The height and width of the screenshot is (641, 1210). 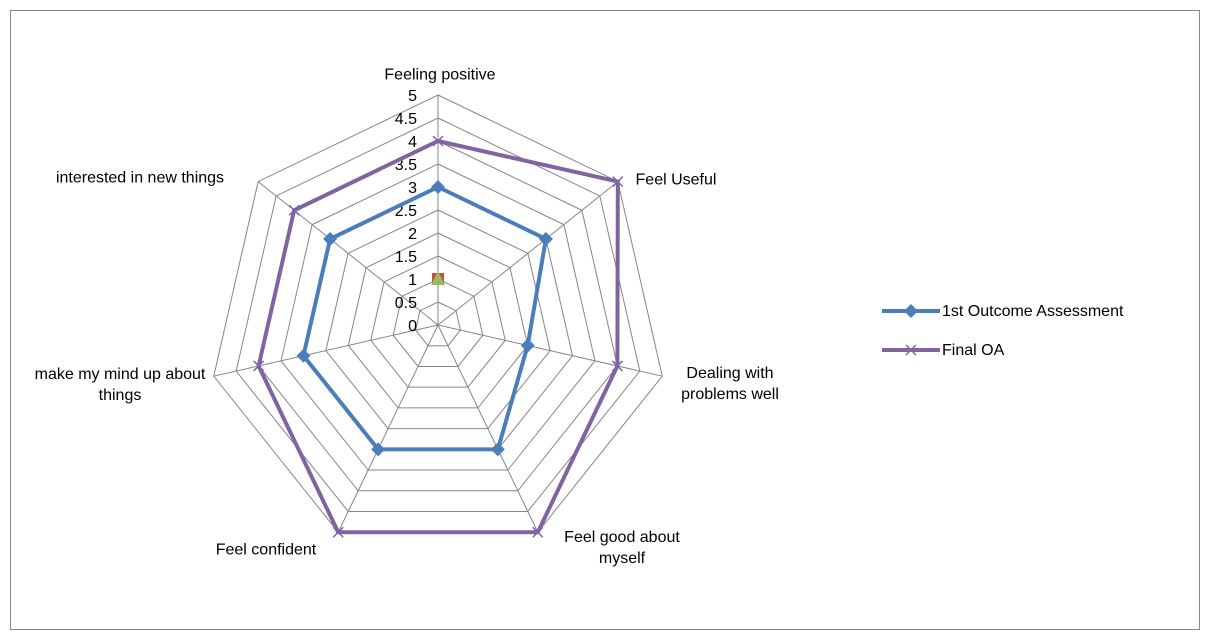 What do you see at coordinates (973, 350) in the screenshot?
I see `legend-label: Final OA` at bounding box center [973, 350].